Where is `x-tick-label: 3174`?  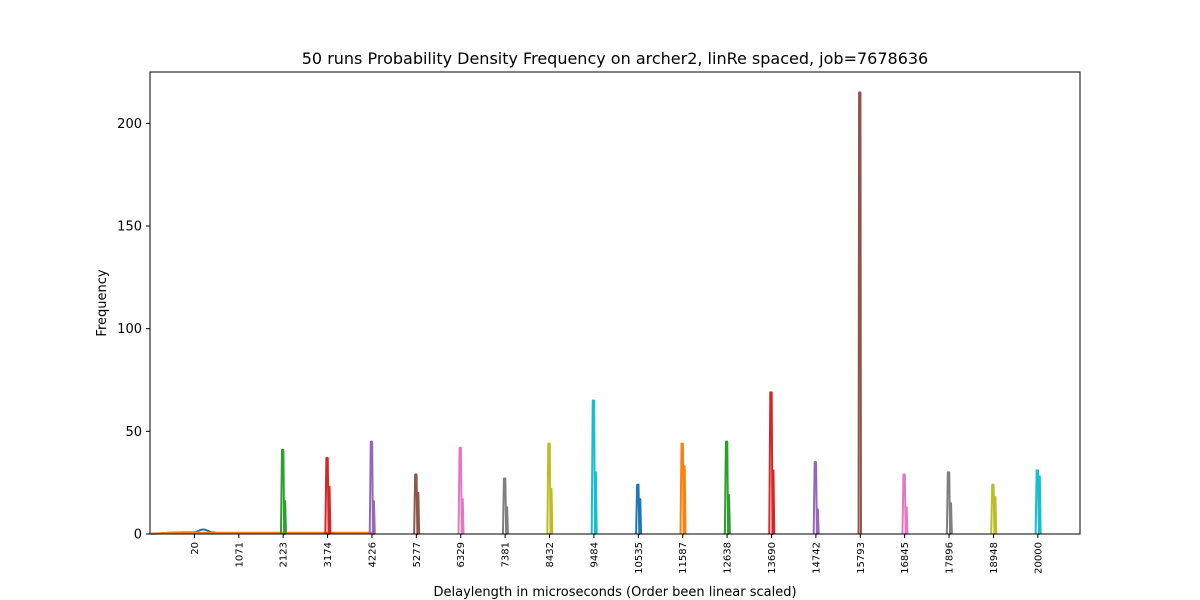
x-tick-label: 3174 is located at coordinates (328, 554).